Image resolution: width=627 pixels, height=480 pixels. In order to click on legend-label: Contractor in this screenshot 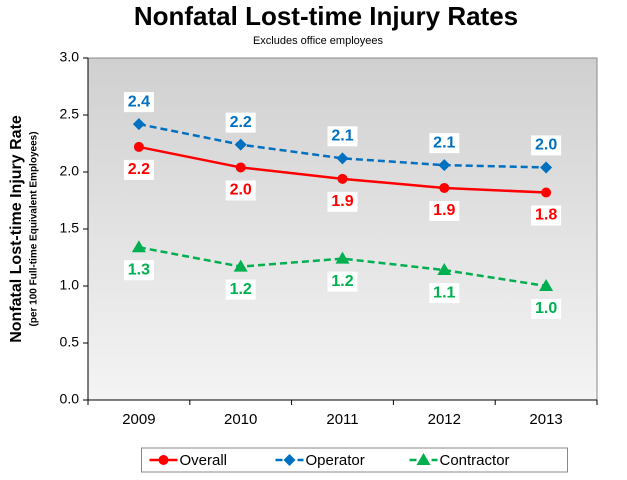, I will do `click(475, 460)`.